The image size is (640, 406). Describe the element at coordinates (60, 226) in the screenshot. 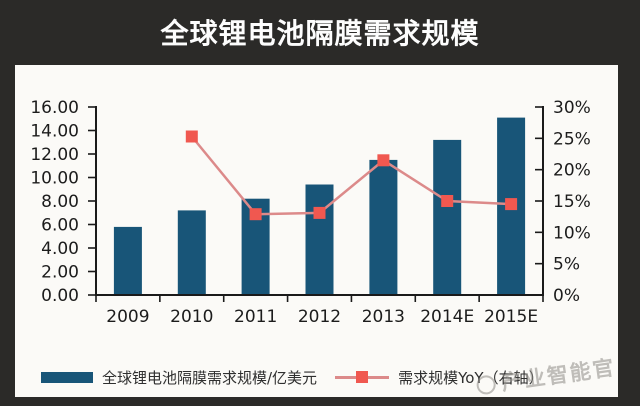

I see `left-axis-tick-label: 6.00` at that location.